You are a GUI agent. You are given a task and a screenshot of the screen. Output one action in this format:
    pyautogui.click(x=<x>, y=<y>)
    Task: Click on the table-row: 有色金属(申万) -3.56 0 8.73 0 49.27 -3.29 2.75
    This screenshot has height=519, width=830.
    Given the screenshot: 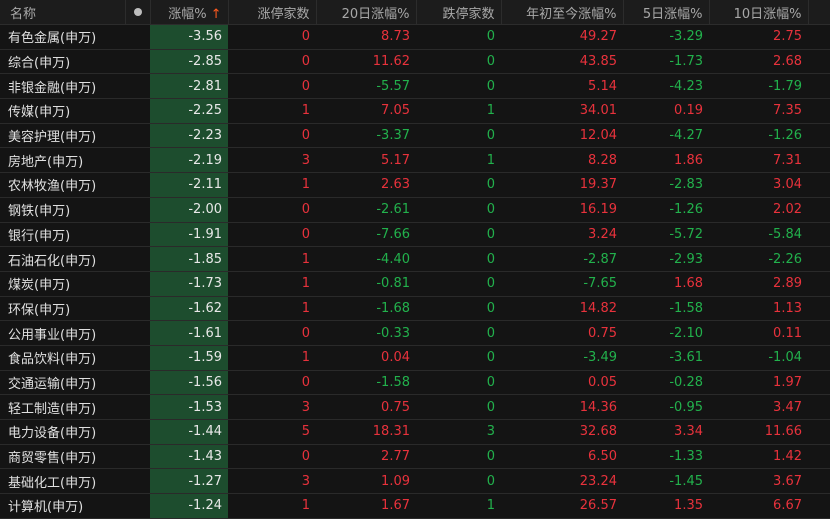 What is the action you would take?
    pyautogui.click(x=415, y=37)
    